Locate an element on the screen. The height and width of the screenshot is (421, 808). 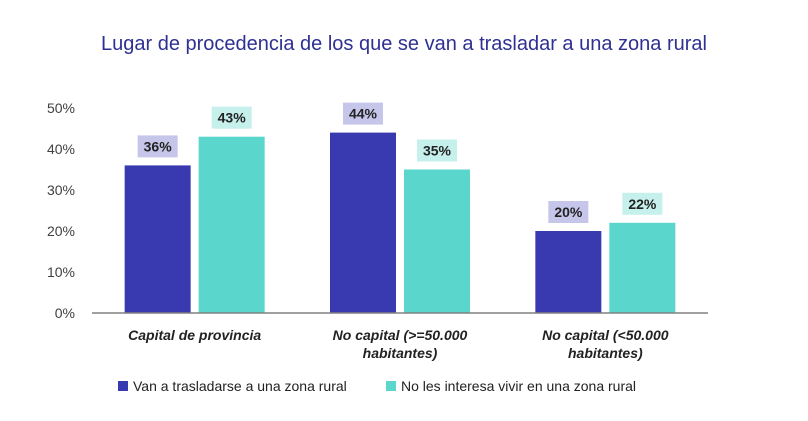
legend-label: Van a trasladarse a una zona rural is located at coordinates (240, 386).